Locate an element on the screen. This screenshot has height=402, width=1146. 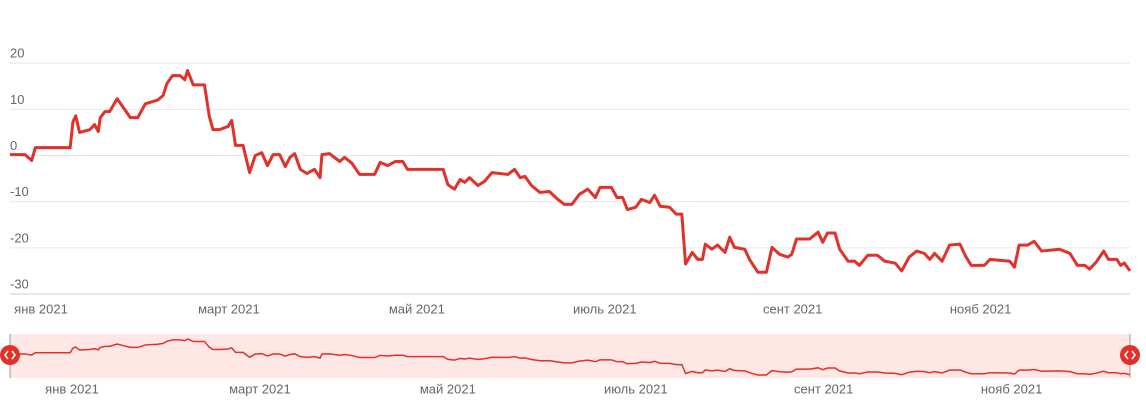
navigator-line is located at coordinates (570, 357).